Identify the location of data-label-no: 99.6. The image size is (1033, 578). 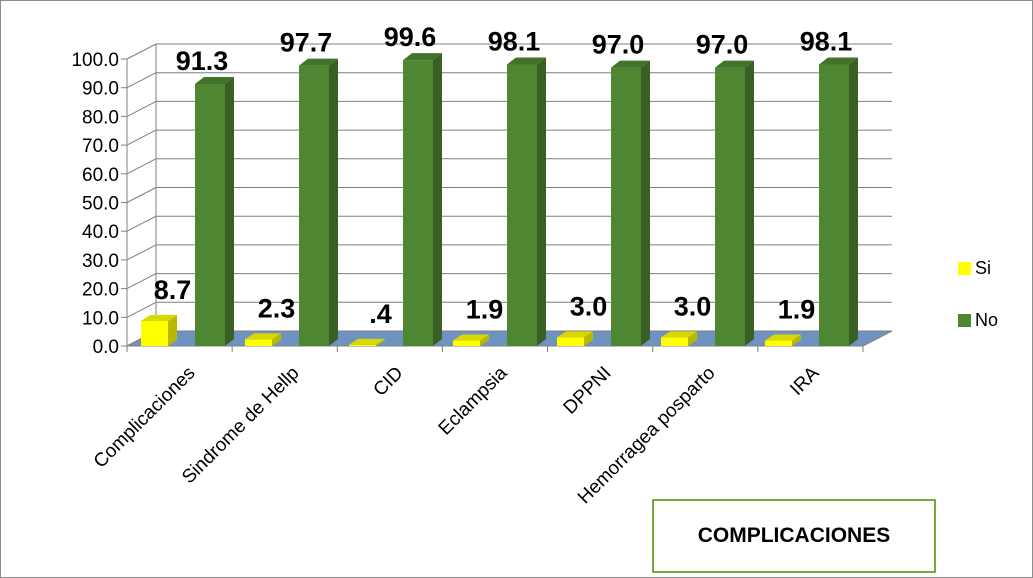
(410, 37).